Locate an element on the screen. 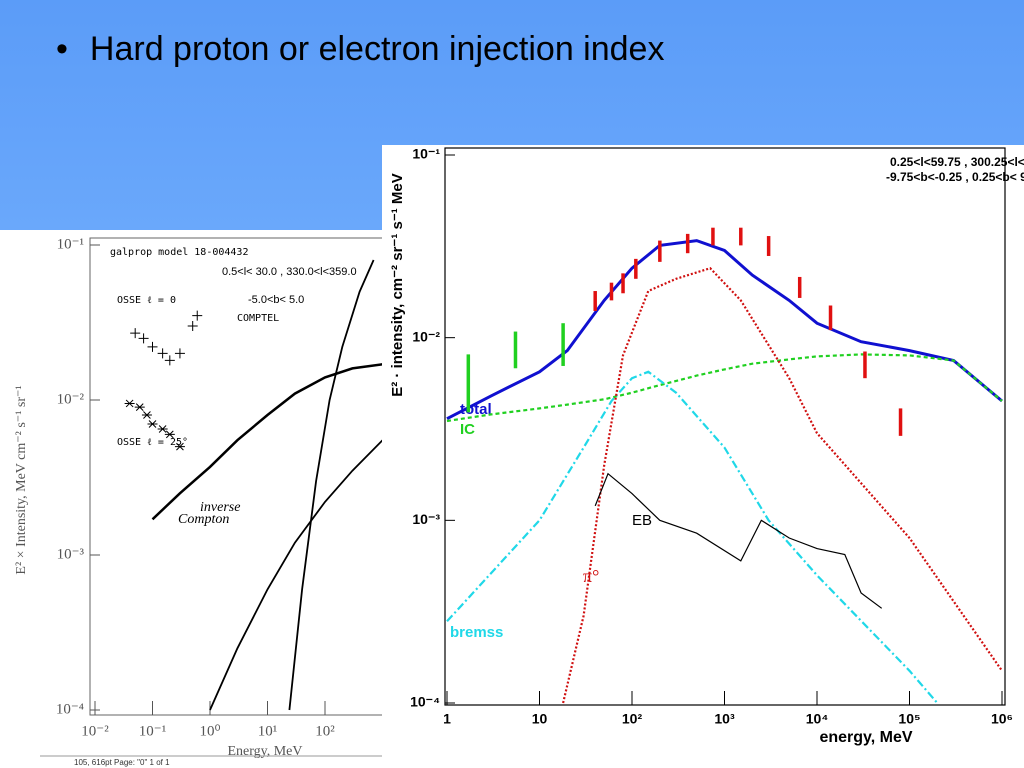 This screenshot has width=1024, height=768. series-label: bremss is located at coordinates (476, 632).